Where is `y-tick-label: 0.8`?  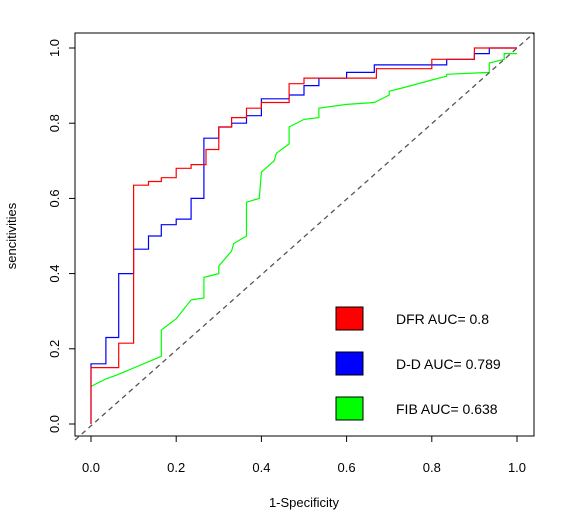
y-tick-label: 0.8 is located at coordinates (54, 123).